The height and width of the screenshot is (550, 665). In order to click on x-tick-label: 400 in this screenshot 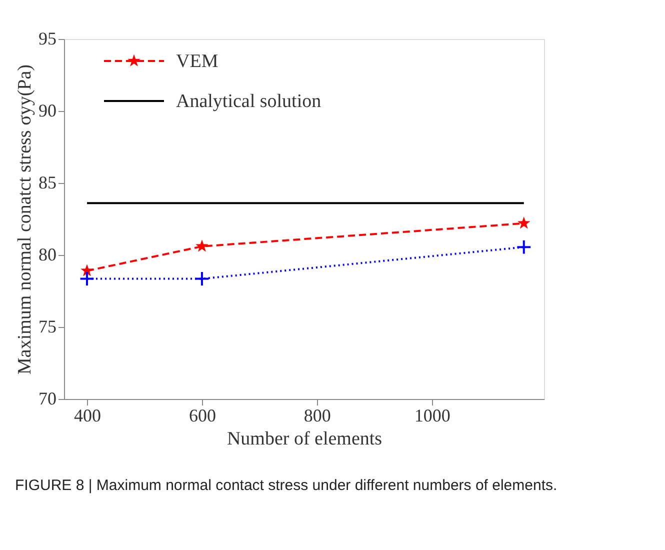, I will do `click(87, 416)`.